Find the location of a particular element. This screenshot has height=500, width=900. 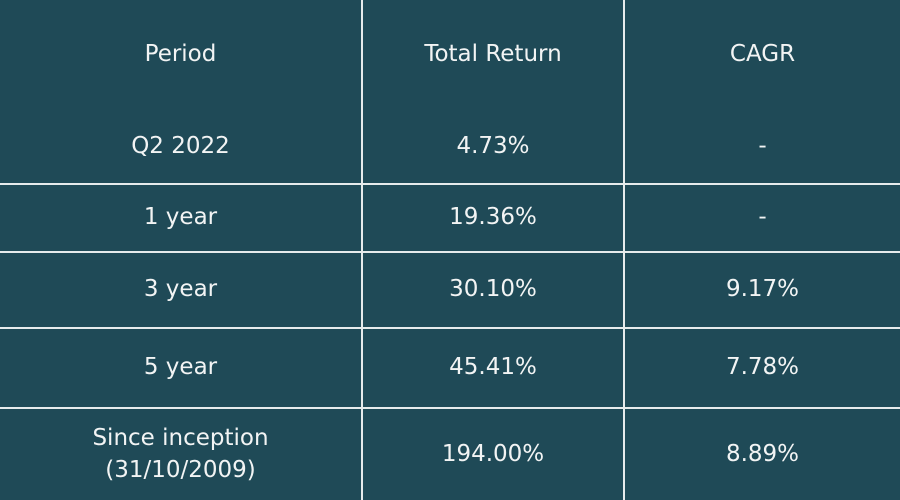

table-cell: 5 year is located at coordinates (181, 368).